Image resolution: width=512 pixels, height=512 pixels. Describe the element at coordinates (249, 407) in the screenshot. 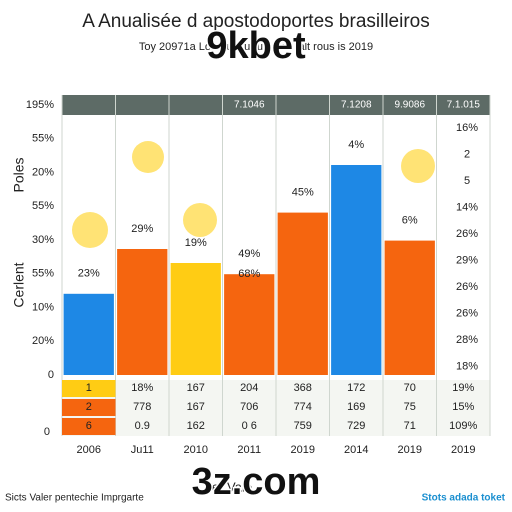

I see `table-cell: 706` at that location.